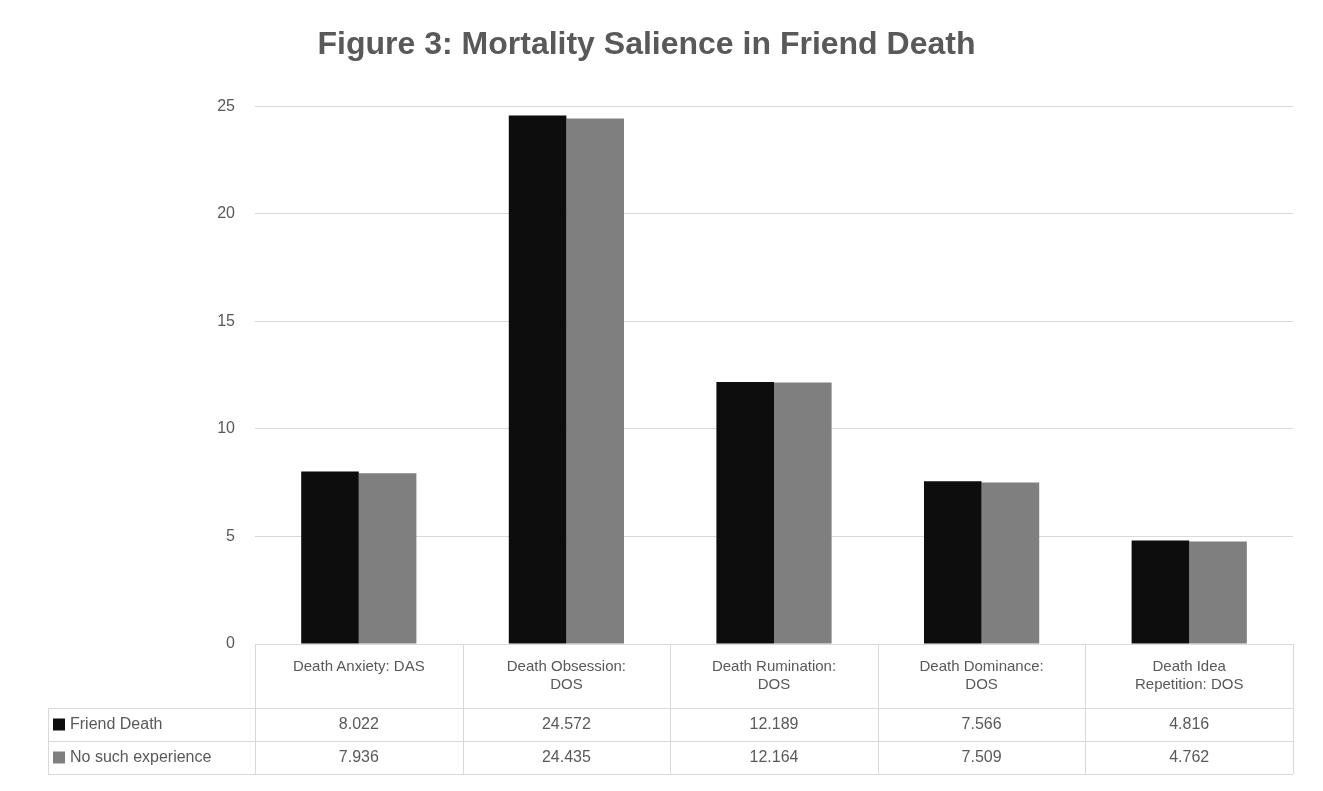  What do you see at coordinates (646, 43) in the screenshot?
I see `chart-title: Figure 3: Mortality Salience in Friend Death` at bounding box center [646, 43].